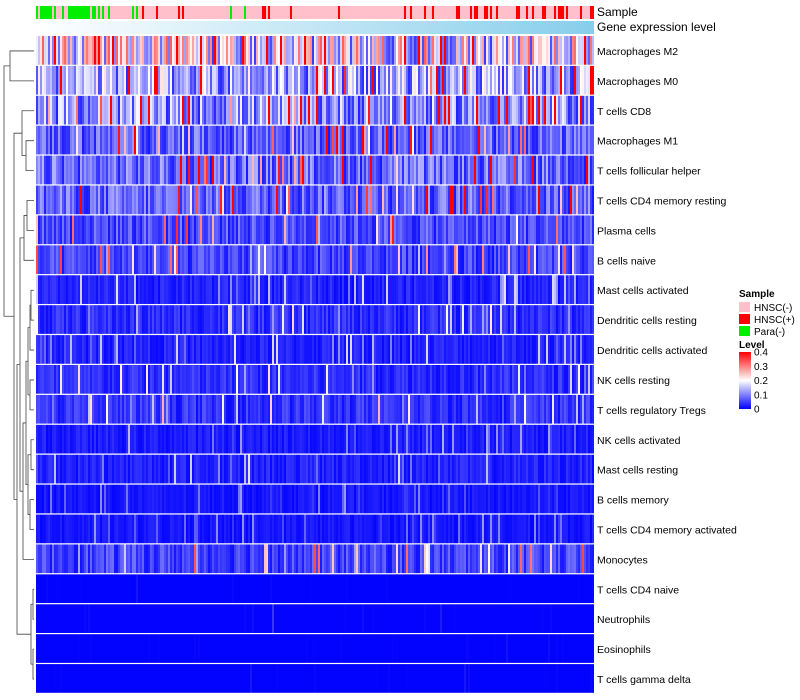  What do you see at coordinates (315, 27) in the screenshot?
I see `annotation-bar-gene-expression` at bounding box center [315, 27].